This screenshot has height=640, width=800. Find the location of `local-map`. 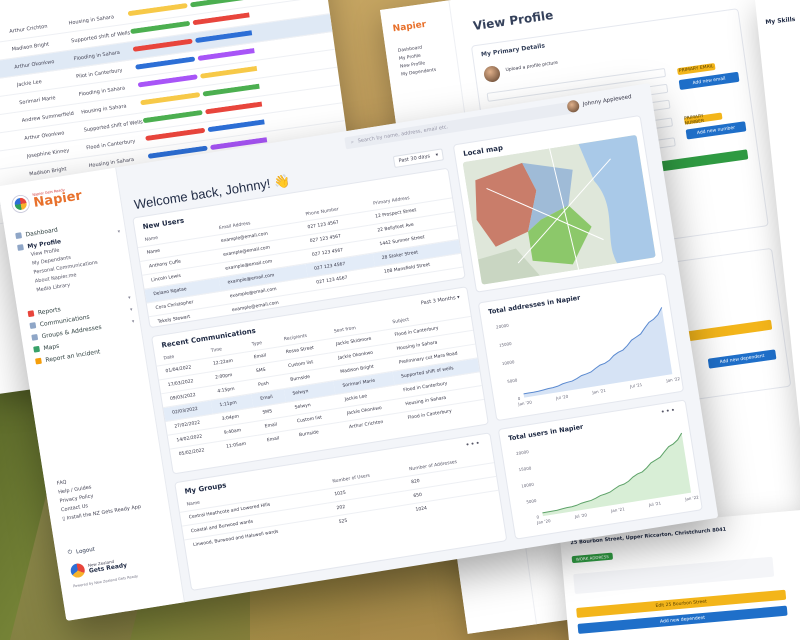

local-map is located at coordinates (559, 209).